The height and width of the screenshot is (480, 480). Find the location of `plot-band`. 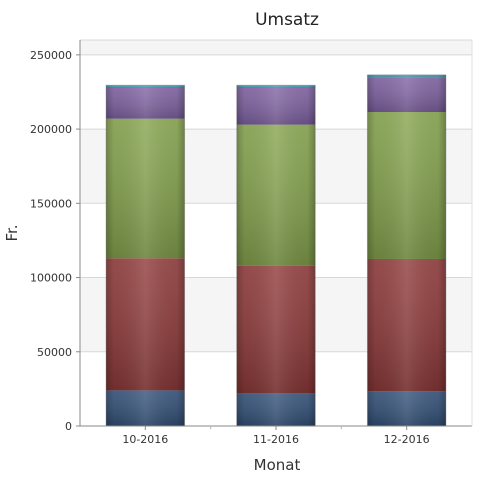

plot-band is located at coordinates (276, 47).